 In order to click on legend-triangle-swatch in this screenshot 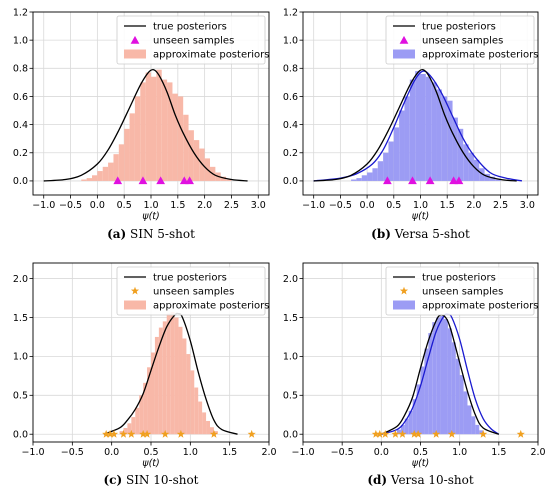, I will do `click(404, 39)`.